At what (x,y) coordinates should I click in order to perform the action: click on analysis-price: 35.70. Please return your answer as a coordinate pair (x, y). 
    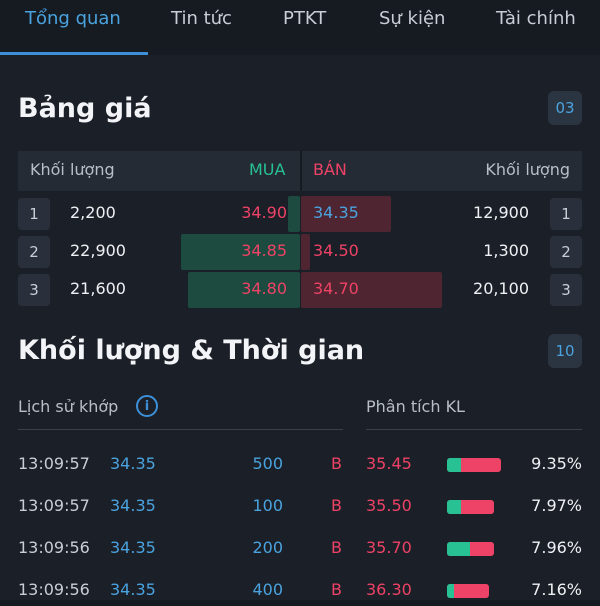
    Looking at the image, I should click on (389, 547).